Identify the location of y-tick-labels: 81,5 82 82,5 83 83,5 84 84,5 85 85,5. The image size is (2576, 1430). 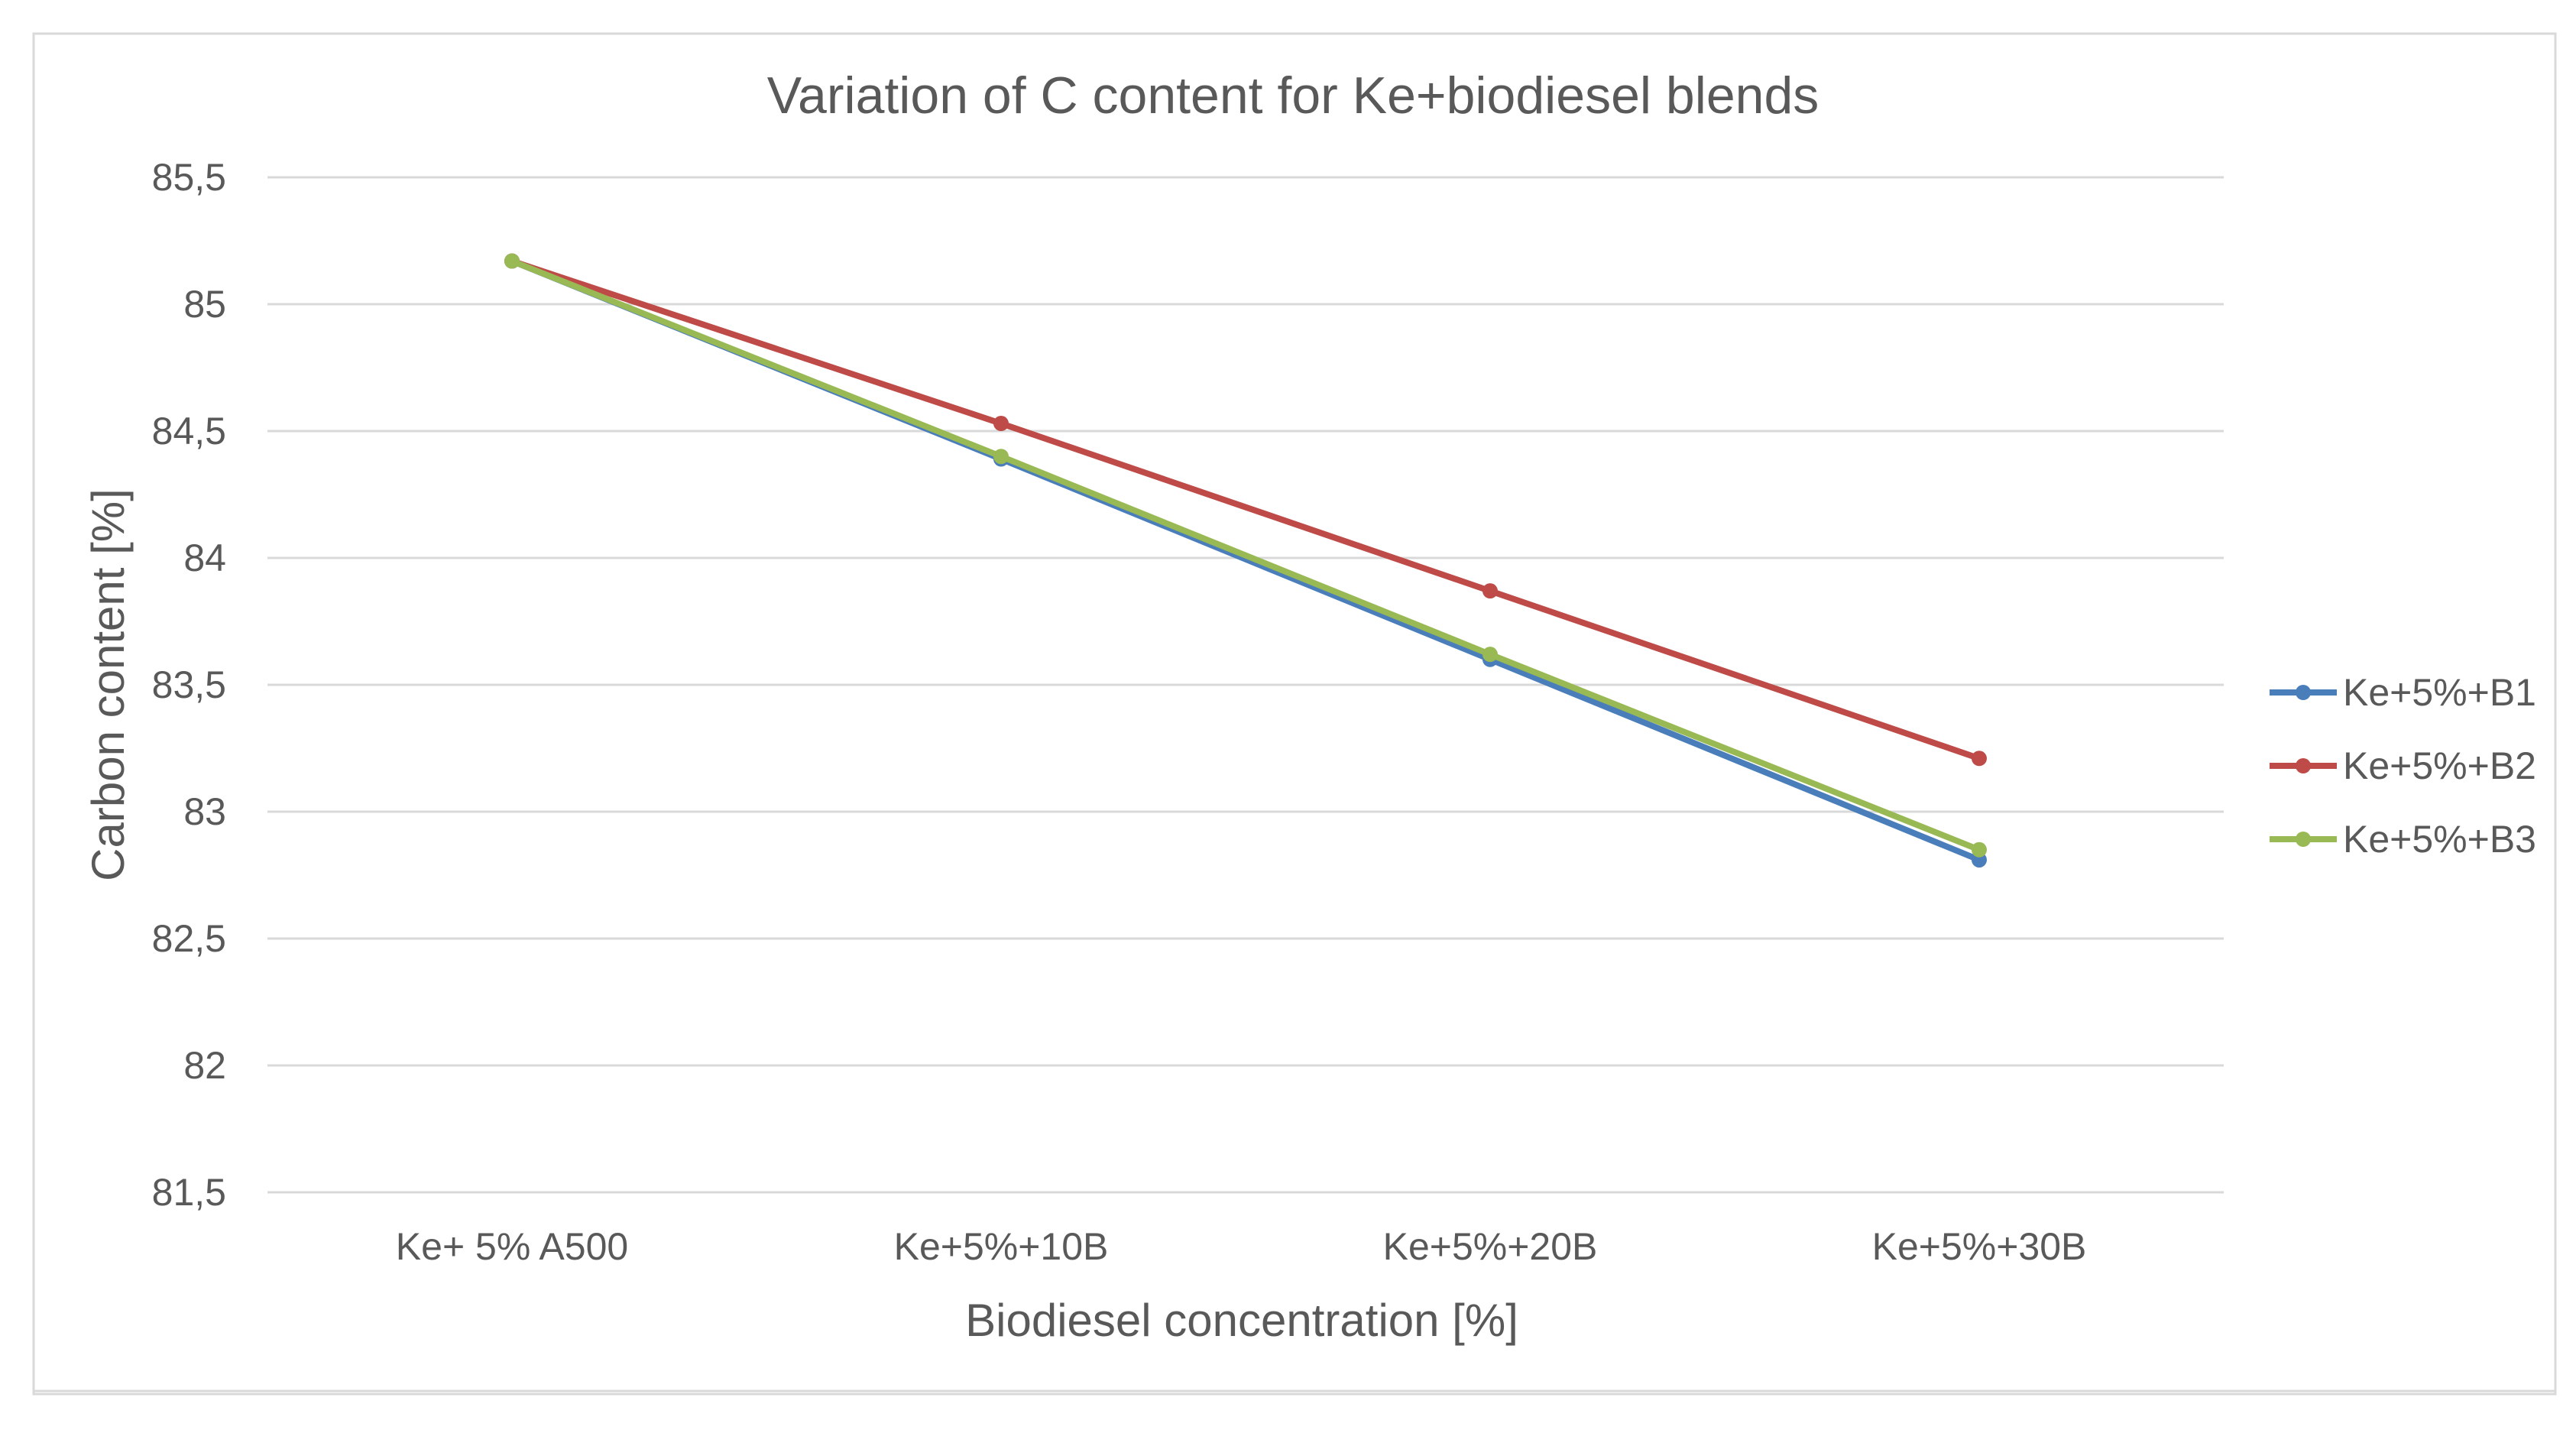
(189, 685).